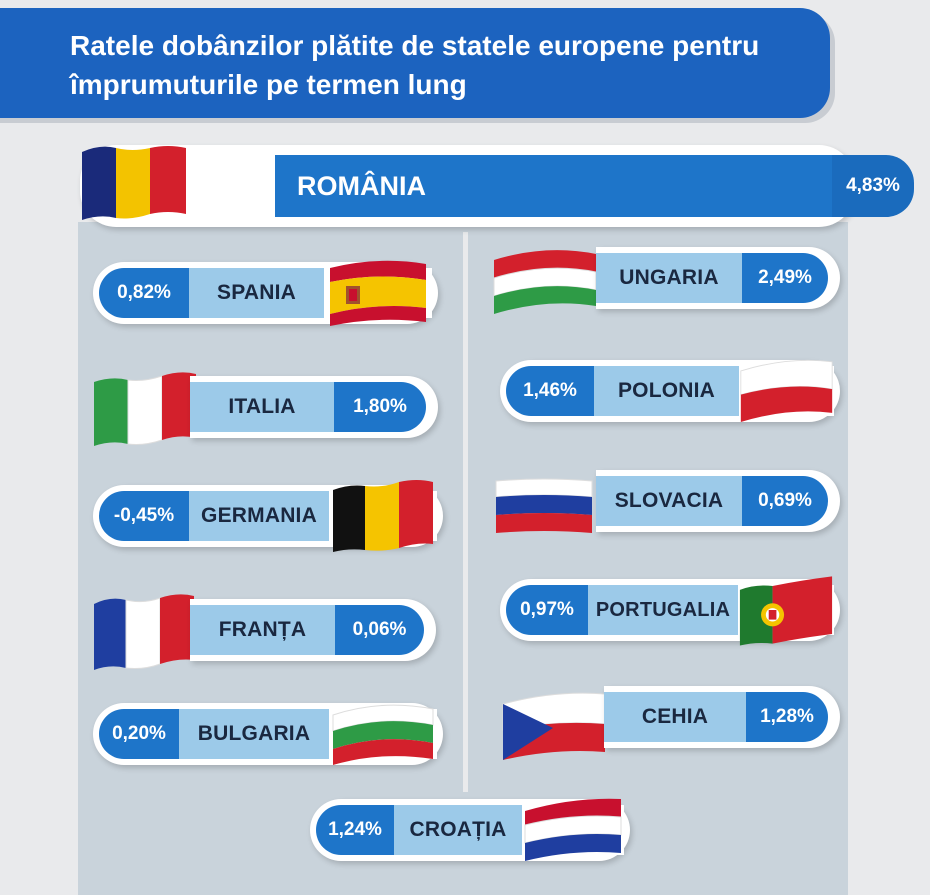  I want to click on country-row-czechia: CEHIA 1,28%, so click(722, 717).